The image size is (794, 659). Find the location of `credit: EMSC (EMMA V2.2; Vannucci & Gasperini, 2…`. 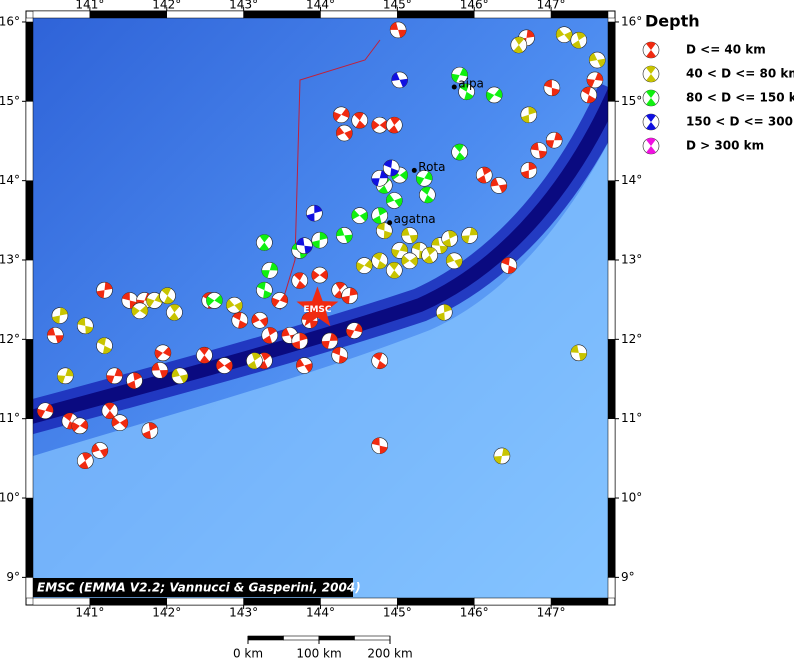

credit: EMSC (EMMA V2.2; Vannucci & Gasperini, 2… is located at coordinates (199, 588).